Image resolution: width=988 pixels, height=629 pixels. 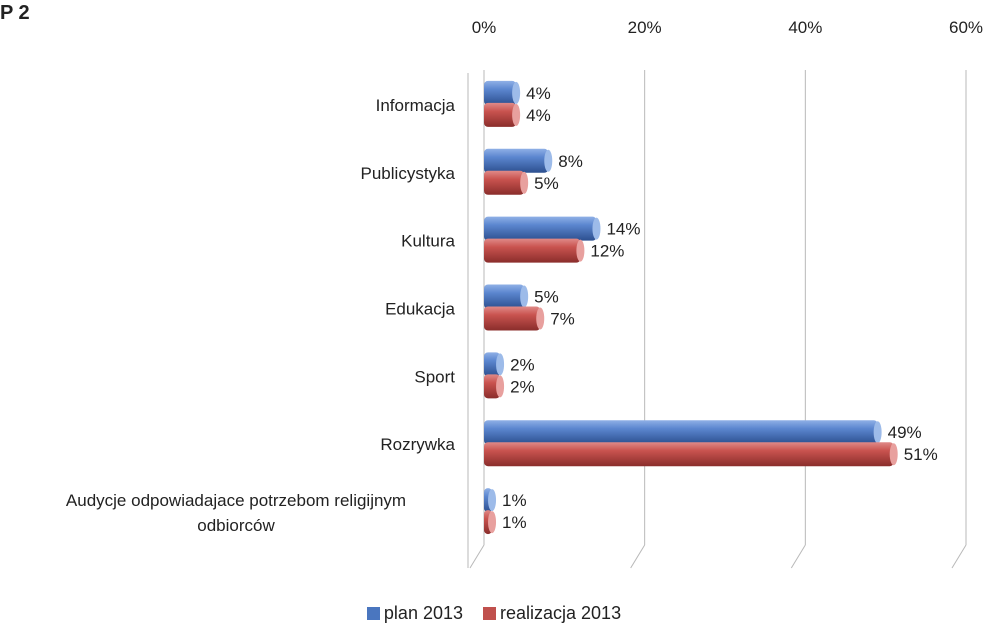 What do you see at coordinates (645, 27) in the screenshot?
I see `x-tick-label: 20%` at bounding box center [645, 27].